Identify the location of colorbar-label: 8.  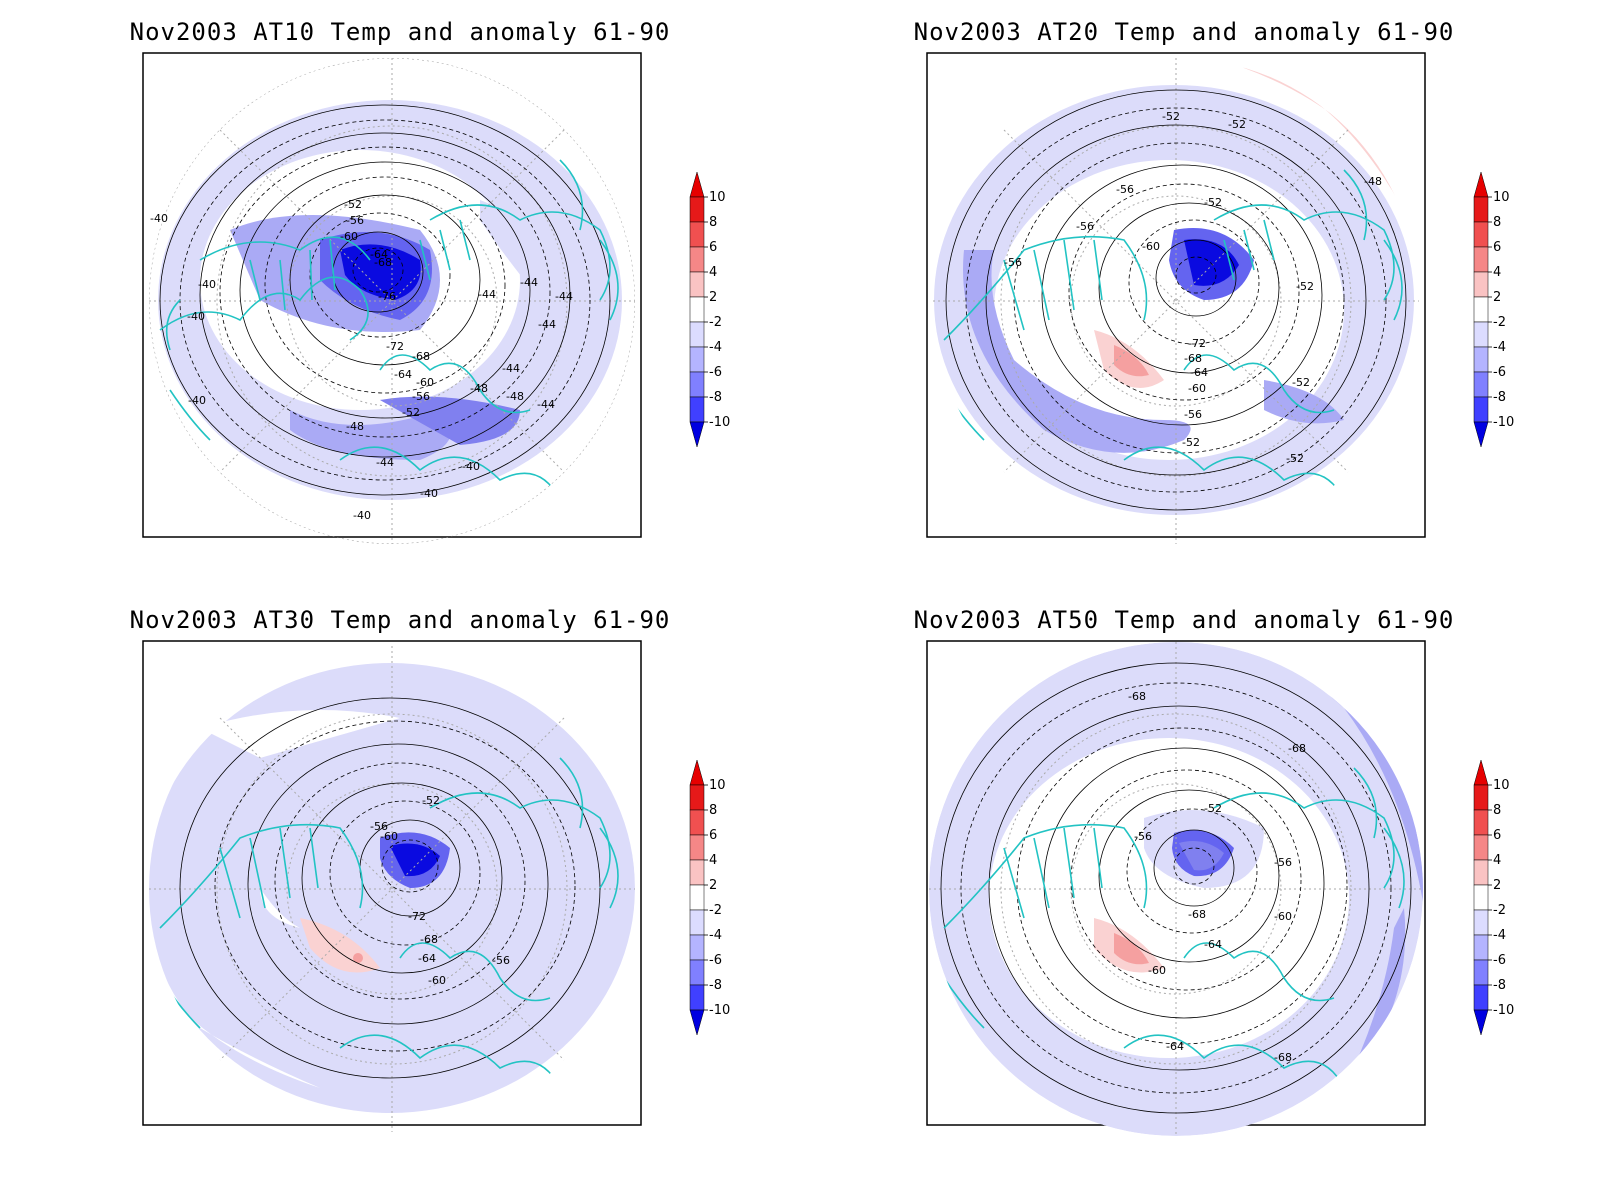
(713, 810).